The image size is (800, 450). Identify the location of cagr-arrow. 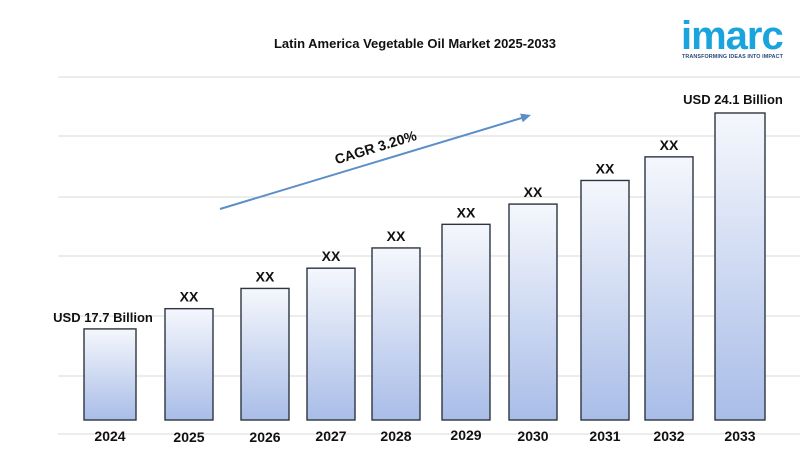
(372, 163).